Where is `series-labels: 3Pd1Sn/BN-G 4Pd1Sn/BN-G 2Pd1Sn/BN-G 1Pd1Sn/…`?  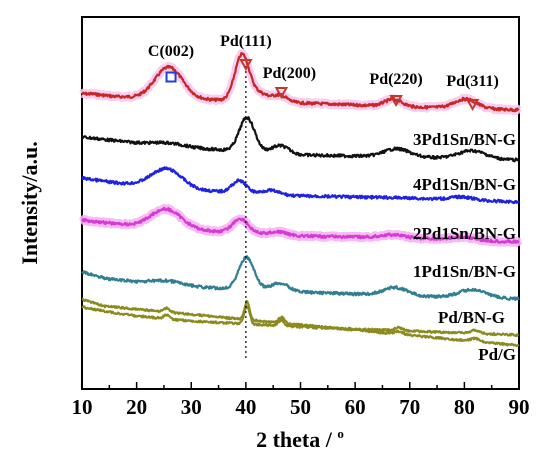
series-labels: 3Pd1Sn/BN-G 4Pd1Sn/BN-G 2Pd1Sn/BN-G 1Pd1Sn/… is located at coordinates (464, 247).